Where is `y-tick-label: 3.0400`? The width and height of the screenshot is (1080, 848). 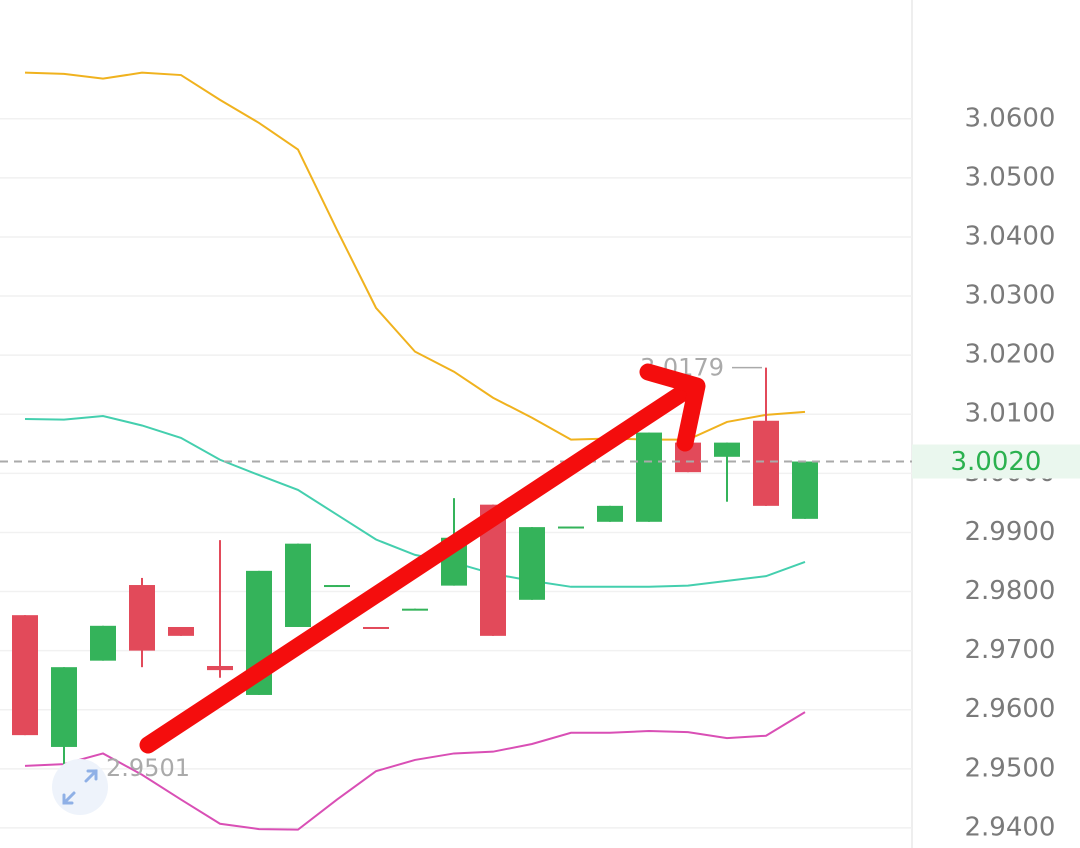 y-tick-label: 3.0400 is located at coordinates (1010, 236).